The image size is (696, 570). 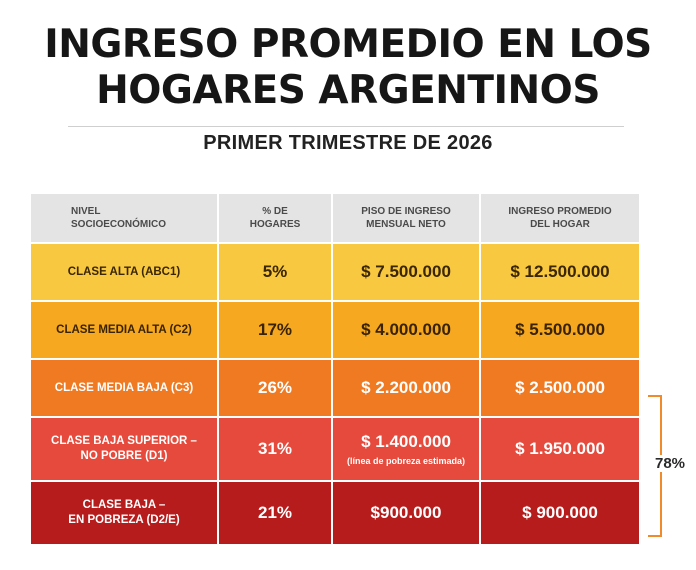 I want to click on poverty-line-note: (línea de pobreza estimada), so click(x=406, y=461).